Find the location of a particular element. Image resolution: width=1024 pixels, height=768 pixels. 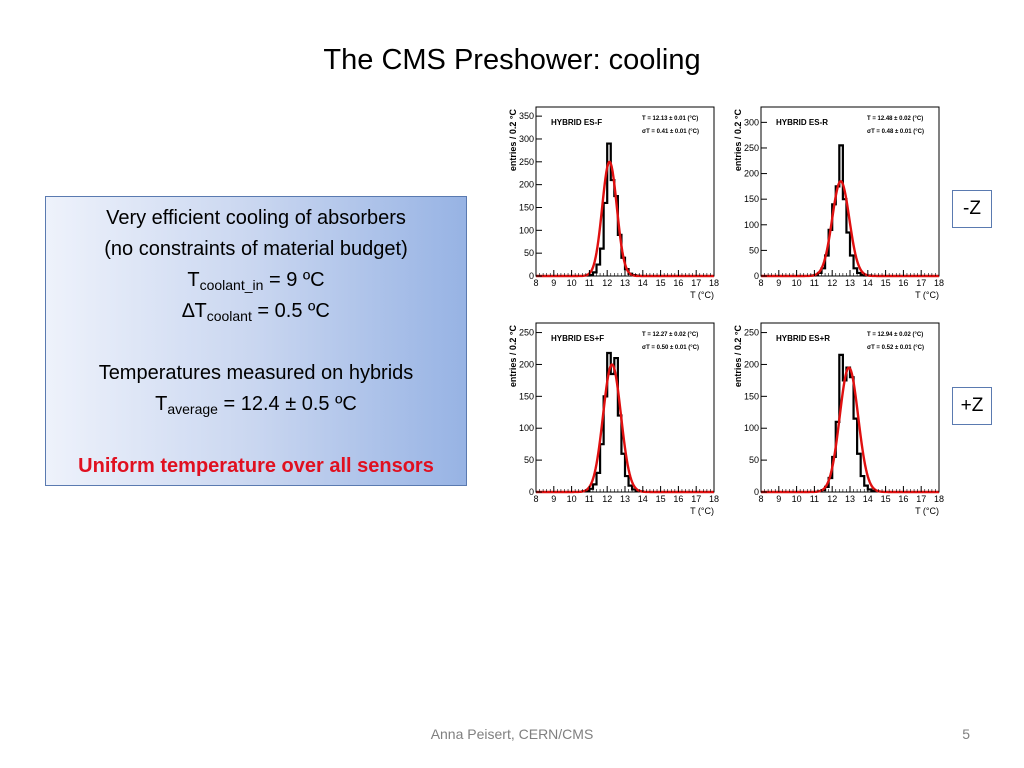

delta-subscript: coolant is located at coordinates (229, 316).